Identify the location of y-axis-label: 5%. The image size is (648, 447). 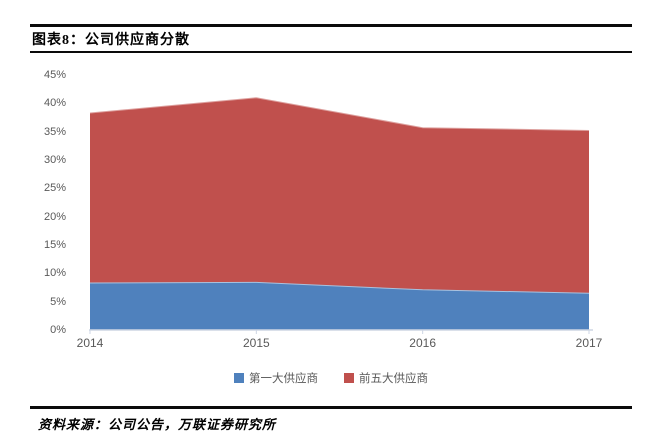
(58, 301).